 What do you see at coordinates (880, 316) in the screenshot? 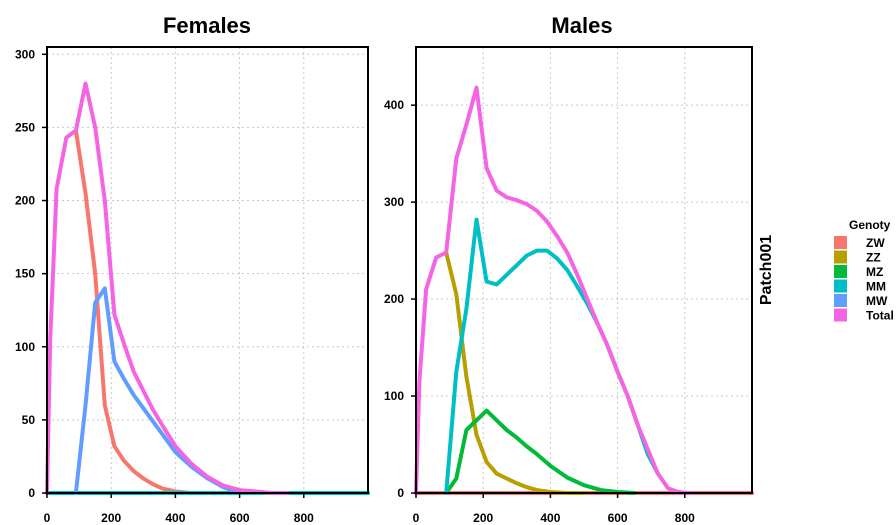
I see `legend-label-total: Total` at bounding box center [880, 316].